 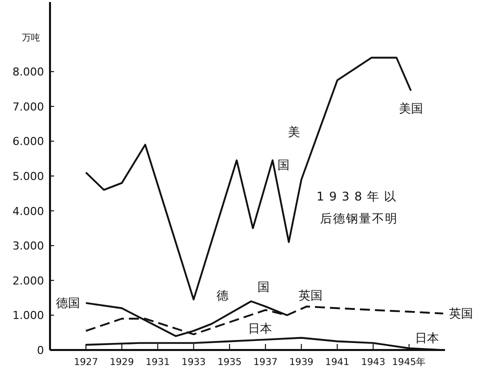 What do you see at coordinates (28, 211) in the screenshot?
I see `y-tick-label: 4.000` at bounding box center [28, 211].